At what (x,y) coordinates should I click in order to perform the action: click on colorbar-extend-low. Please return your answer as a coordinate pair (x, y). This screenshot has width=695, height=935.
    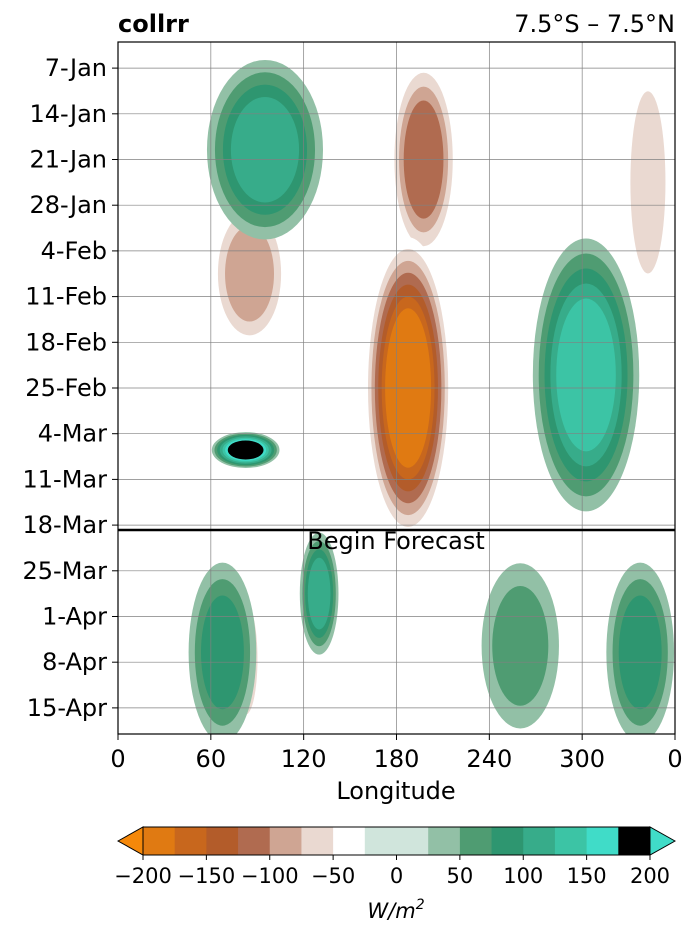
    Looking at the image, I should click on (130, 841).